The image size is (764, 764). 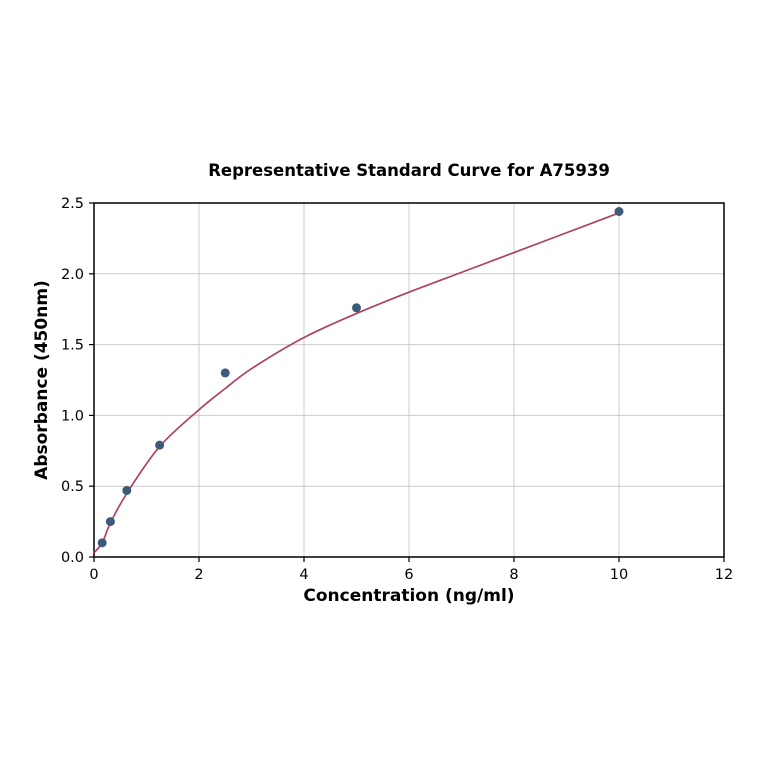 What do you see at coordinates (42, 380) in the screenshot?
I see `y-axis-label: Absorbance (450nm)` at bounding box center [42, 380].